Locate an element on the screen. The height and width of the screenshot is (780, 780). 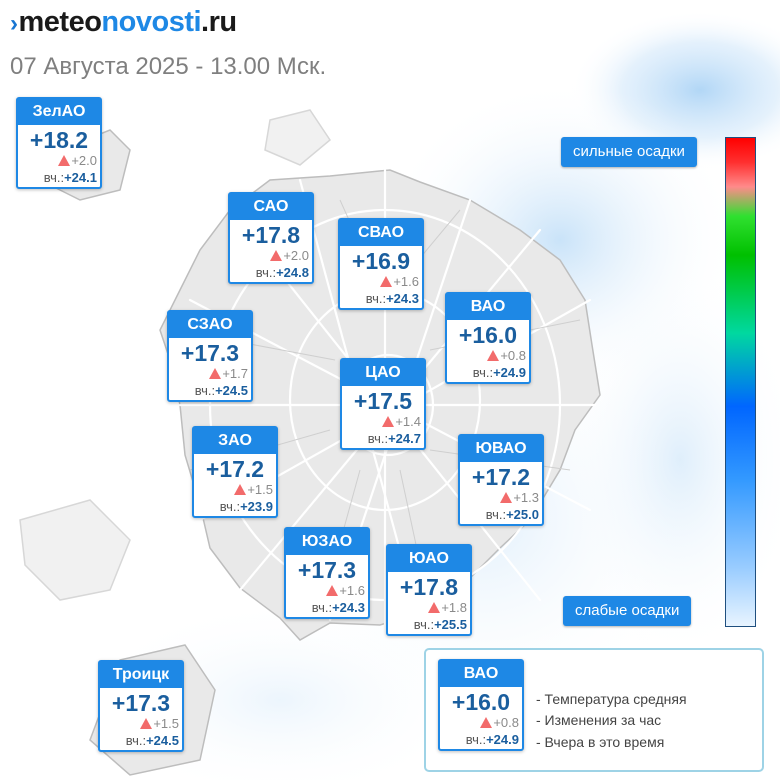
district-name: ЮАО is located at coordinates (429, 559).